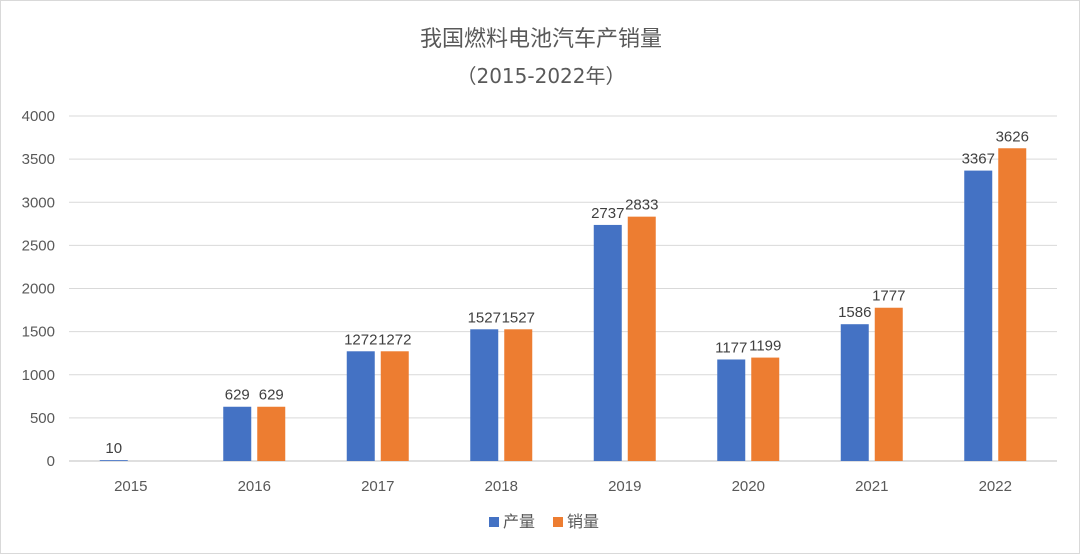 The width and height of the screenshot is (1080, 555). What do you see at coordinates (237, 433) in the screenshot?
I see `bar-production-2016` at bounding box center [237, 433].